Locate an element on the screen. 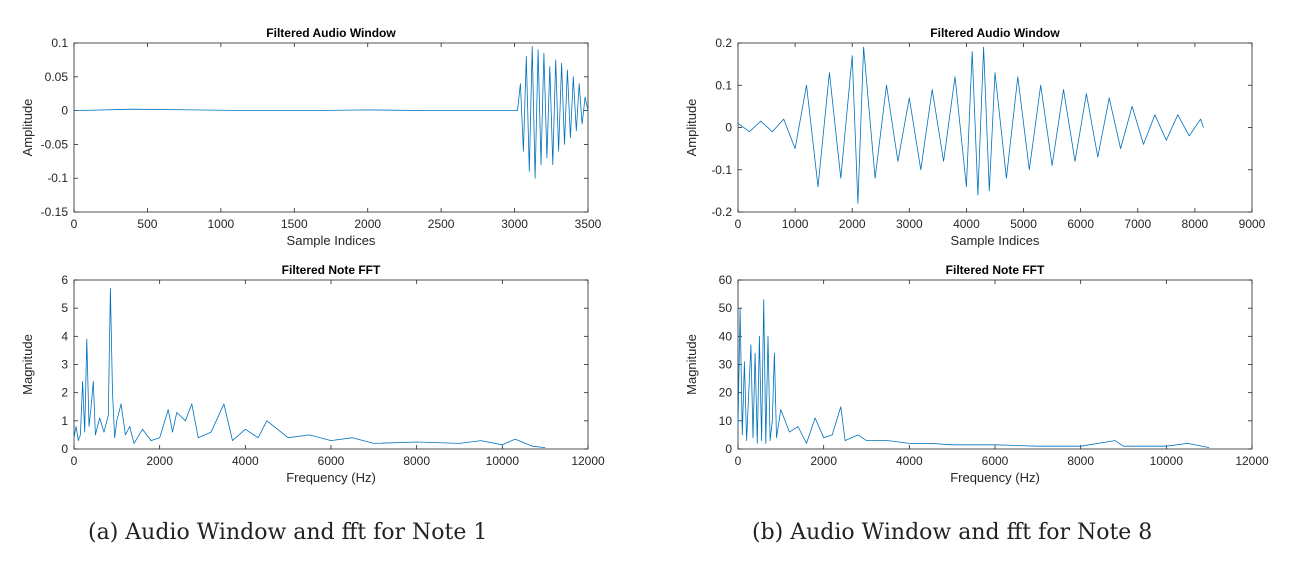  chart-b-bottom-xtick-label: 8000 is located at coordinates (1080, 461).